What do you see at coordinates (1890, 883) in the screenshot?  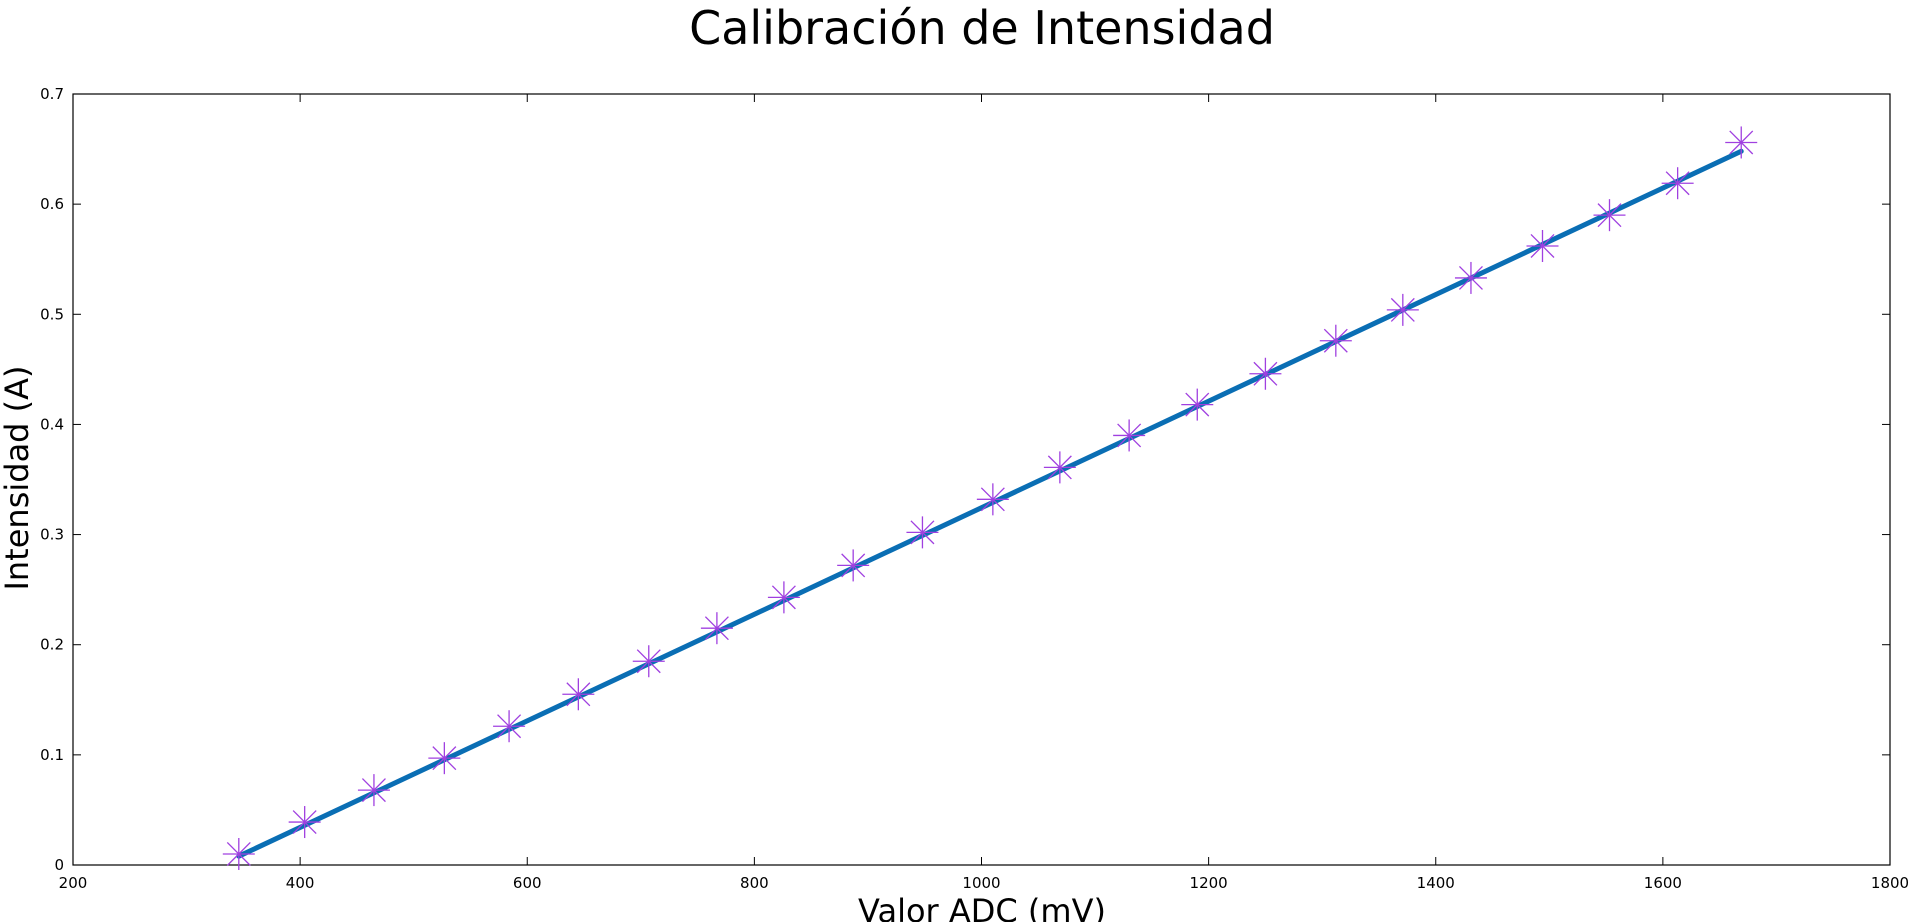 I see `x-tick-label: 1800` at bounding box center [1890, 883].